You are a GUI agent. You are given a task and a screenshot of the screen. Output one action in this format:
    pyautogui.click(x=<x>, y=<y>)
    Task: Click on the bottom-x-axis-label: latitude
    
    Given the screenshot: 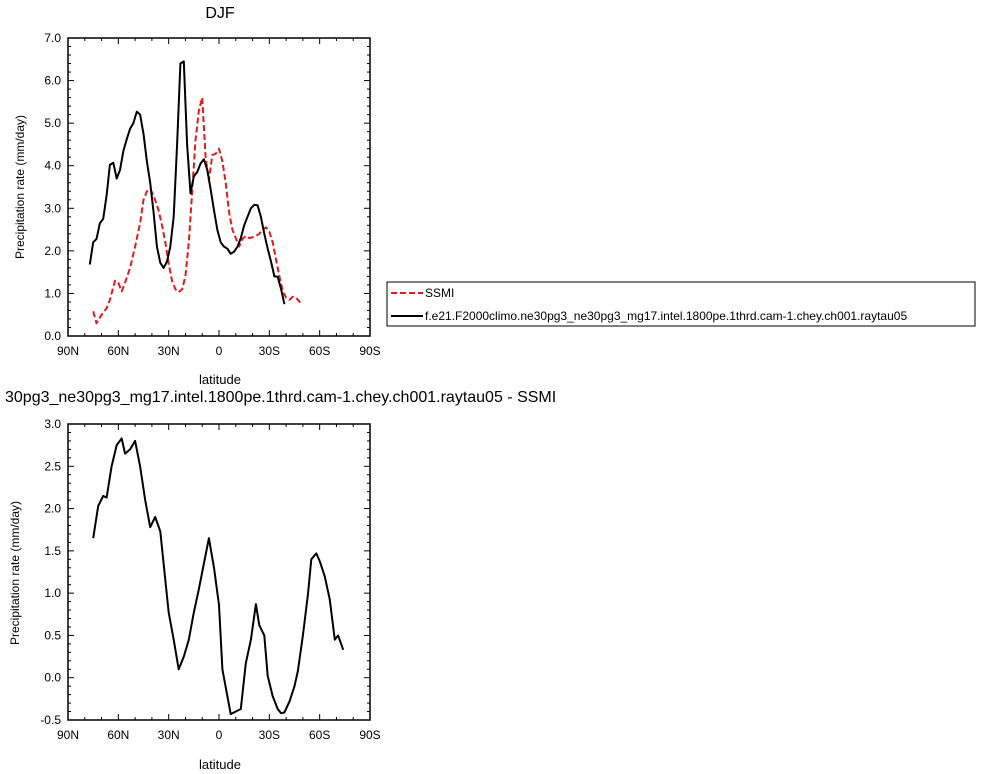 What is the action you would take?
    pyautogui.click(x=220, y=764)
    